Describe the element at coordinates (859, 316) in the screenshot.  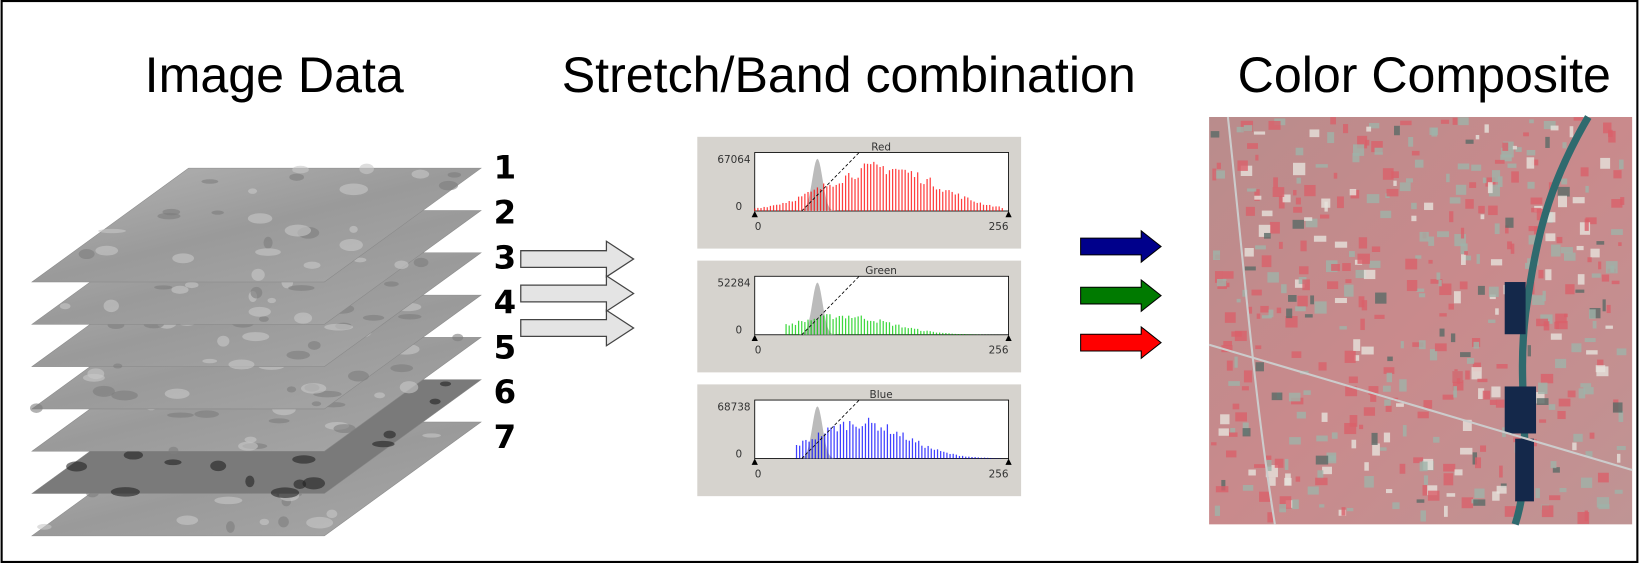
I see `histogram-panel: Green 52284 00 256` at that location.